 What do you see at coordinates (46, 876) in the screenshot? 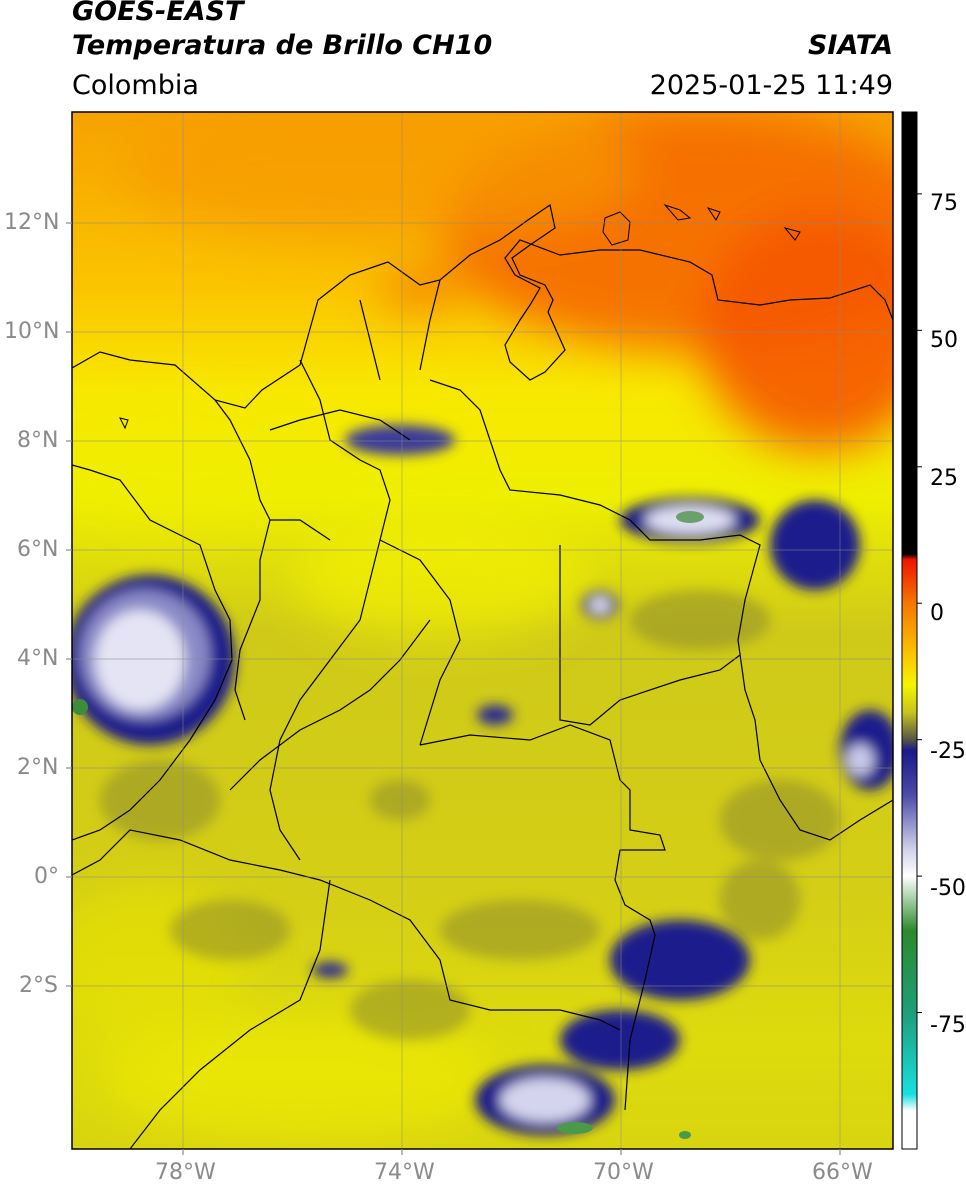
I see `lat-label-0: 0°` at bounding box center [46, 876].